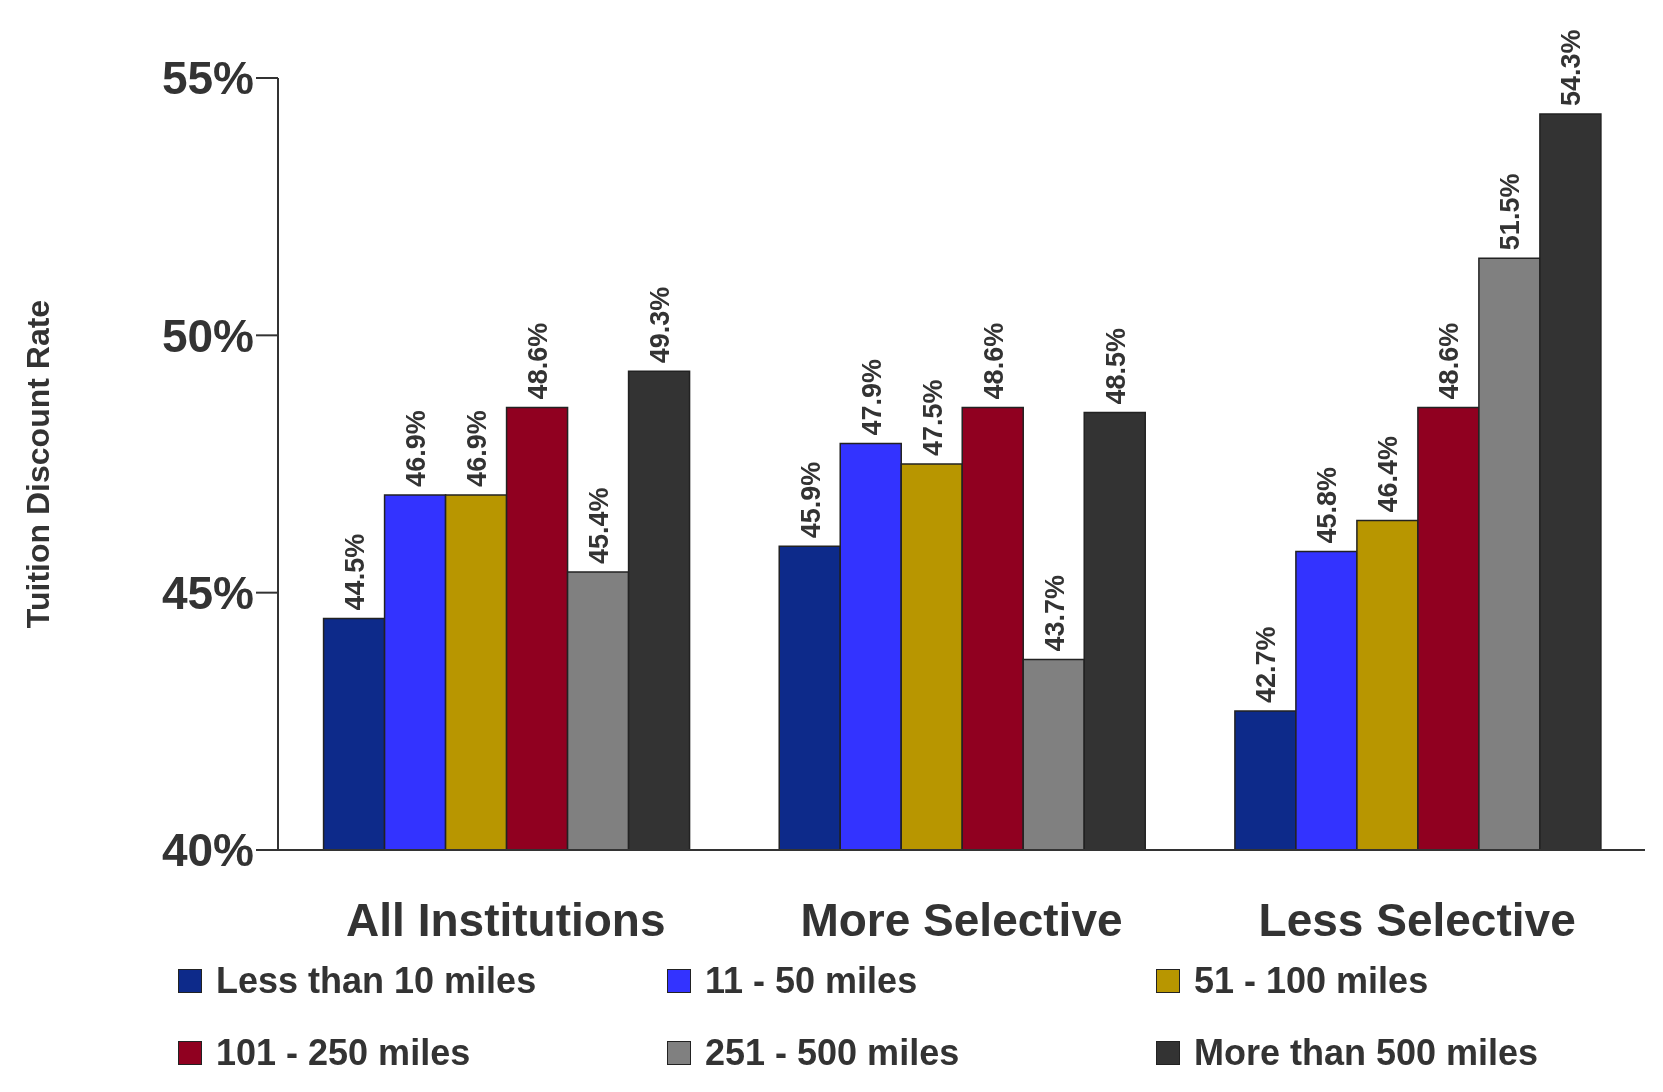 The image size is (1663, 1092). I want to click on legend-label: 251 - 500 miles, so click(832, 1053).